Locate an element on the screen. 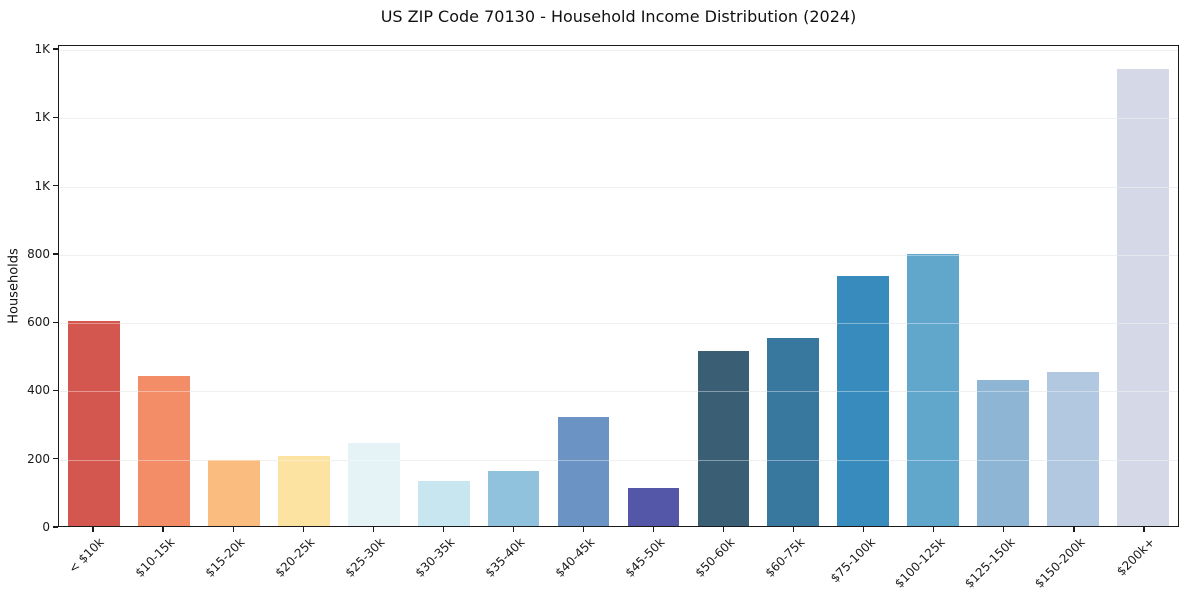  x-tick-label: $150-200k is located at coordinates (1060, 562).